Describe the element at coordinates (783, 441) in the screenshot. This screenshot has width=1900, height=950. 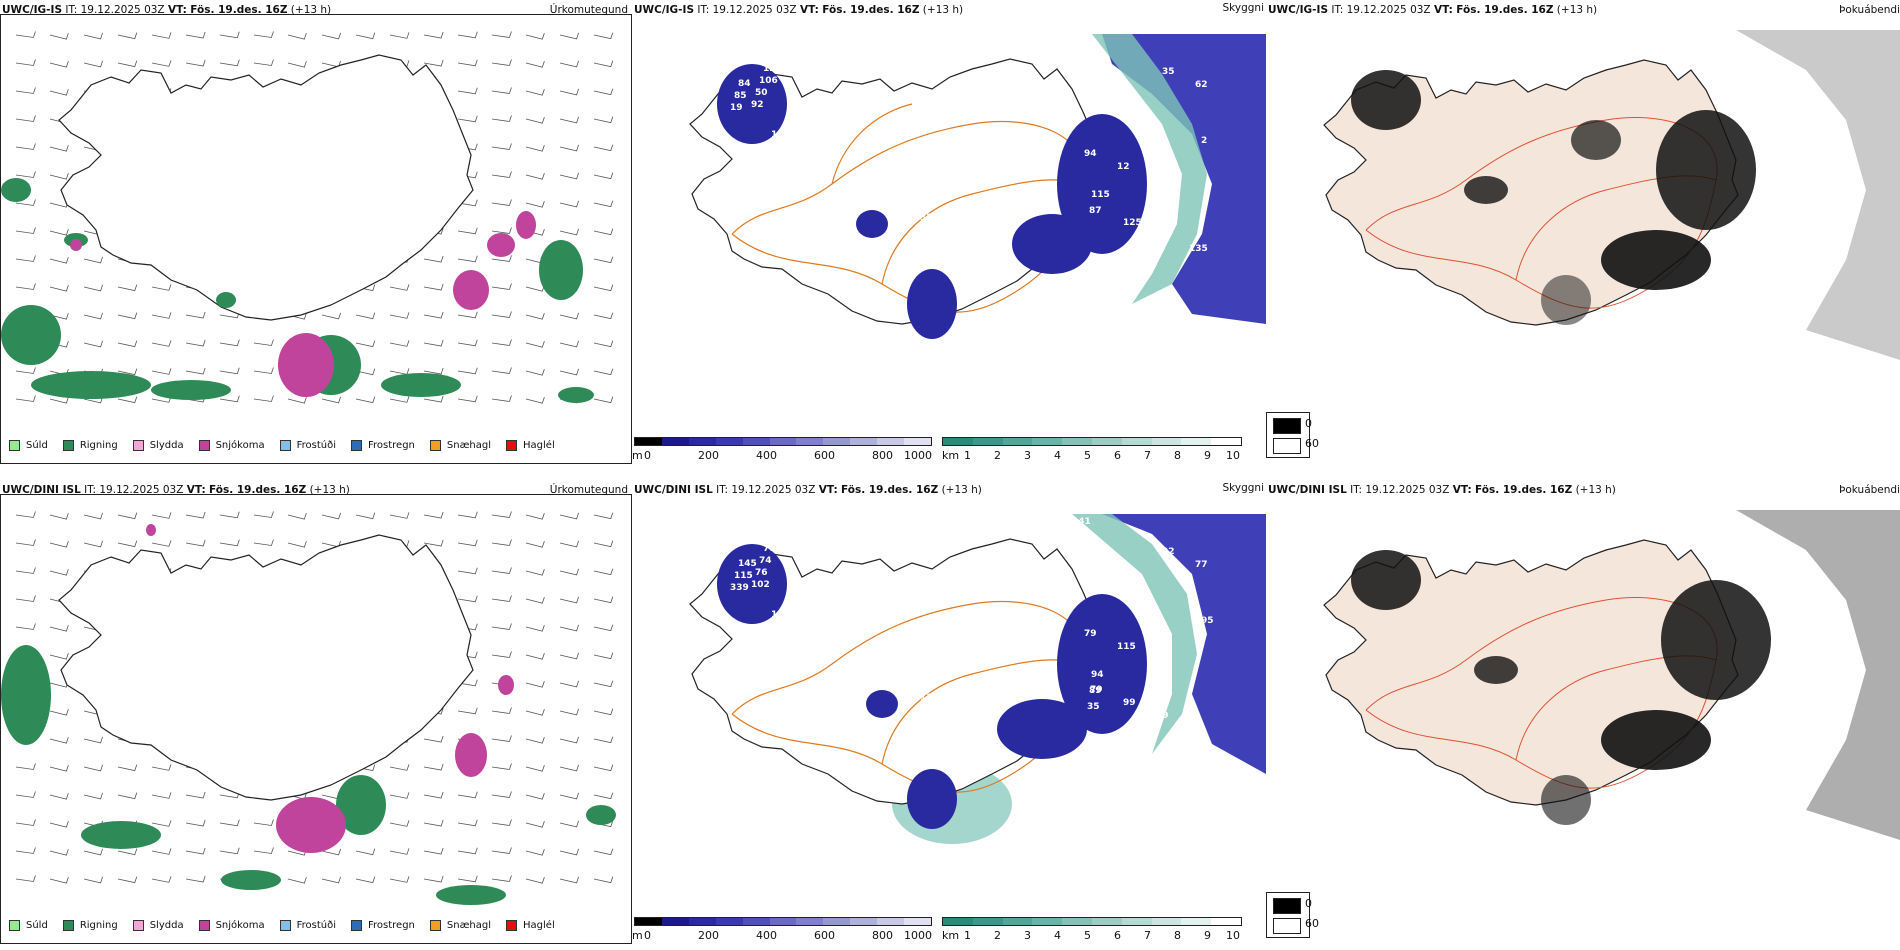
I see `colorbar-bar` at that location.